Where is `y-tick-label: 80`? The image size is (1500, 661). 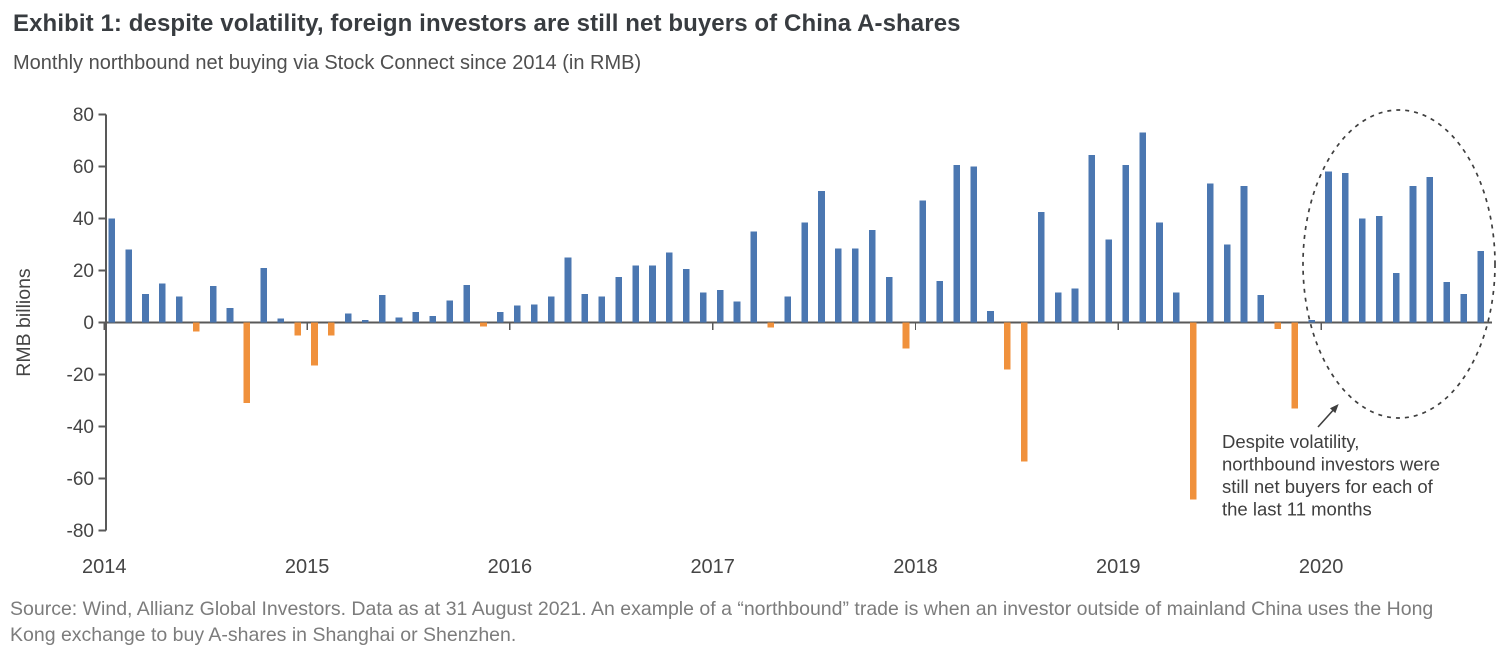
y-tick-label: 80 is located at coordinates (83, 115).